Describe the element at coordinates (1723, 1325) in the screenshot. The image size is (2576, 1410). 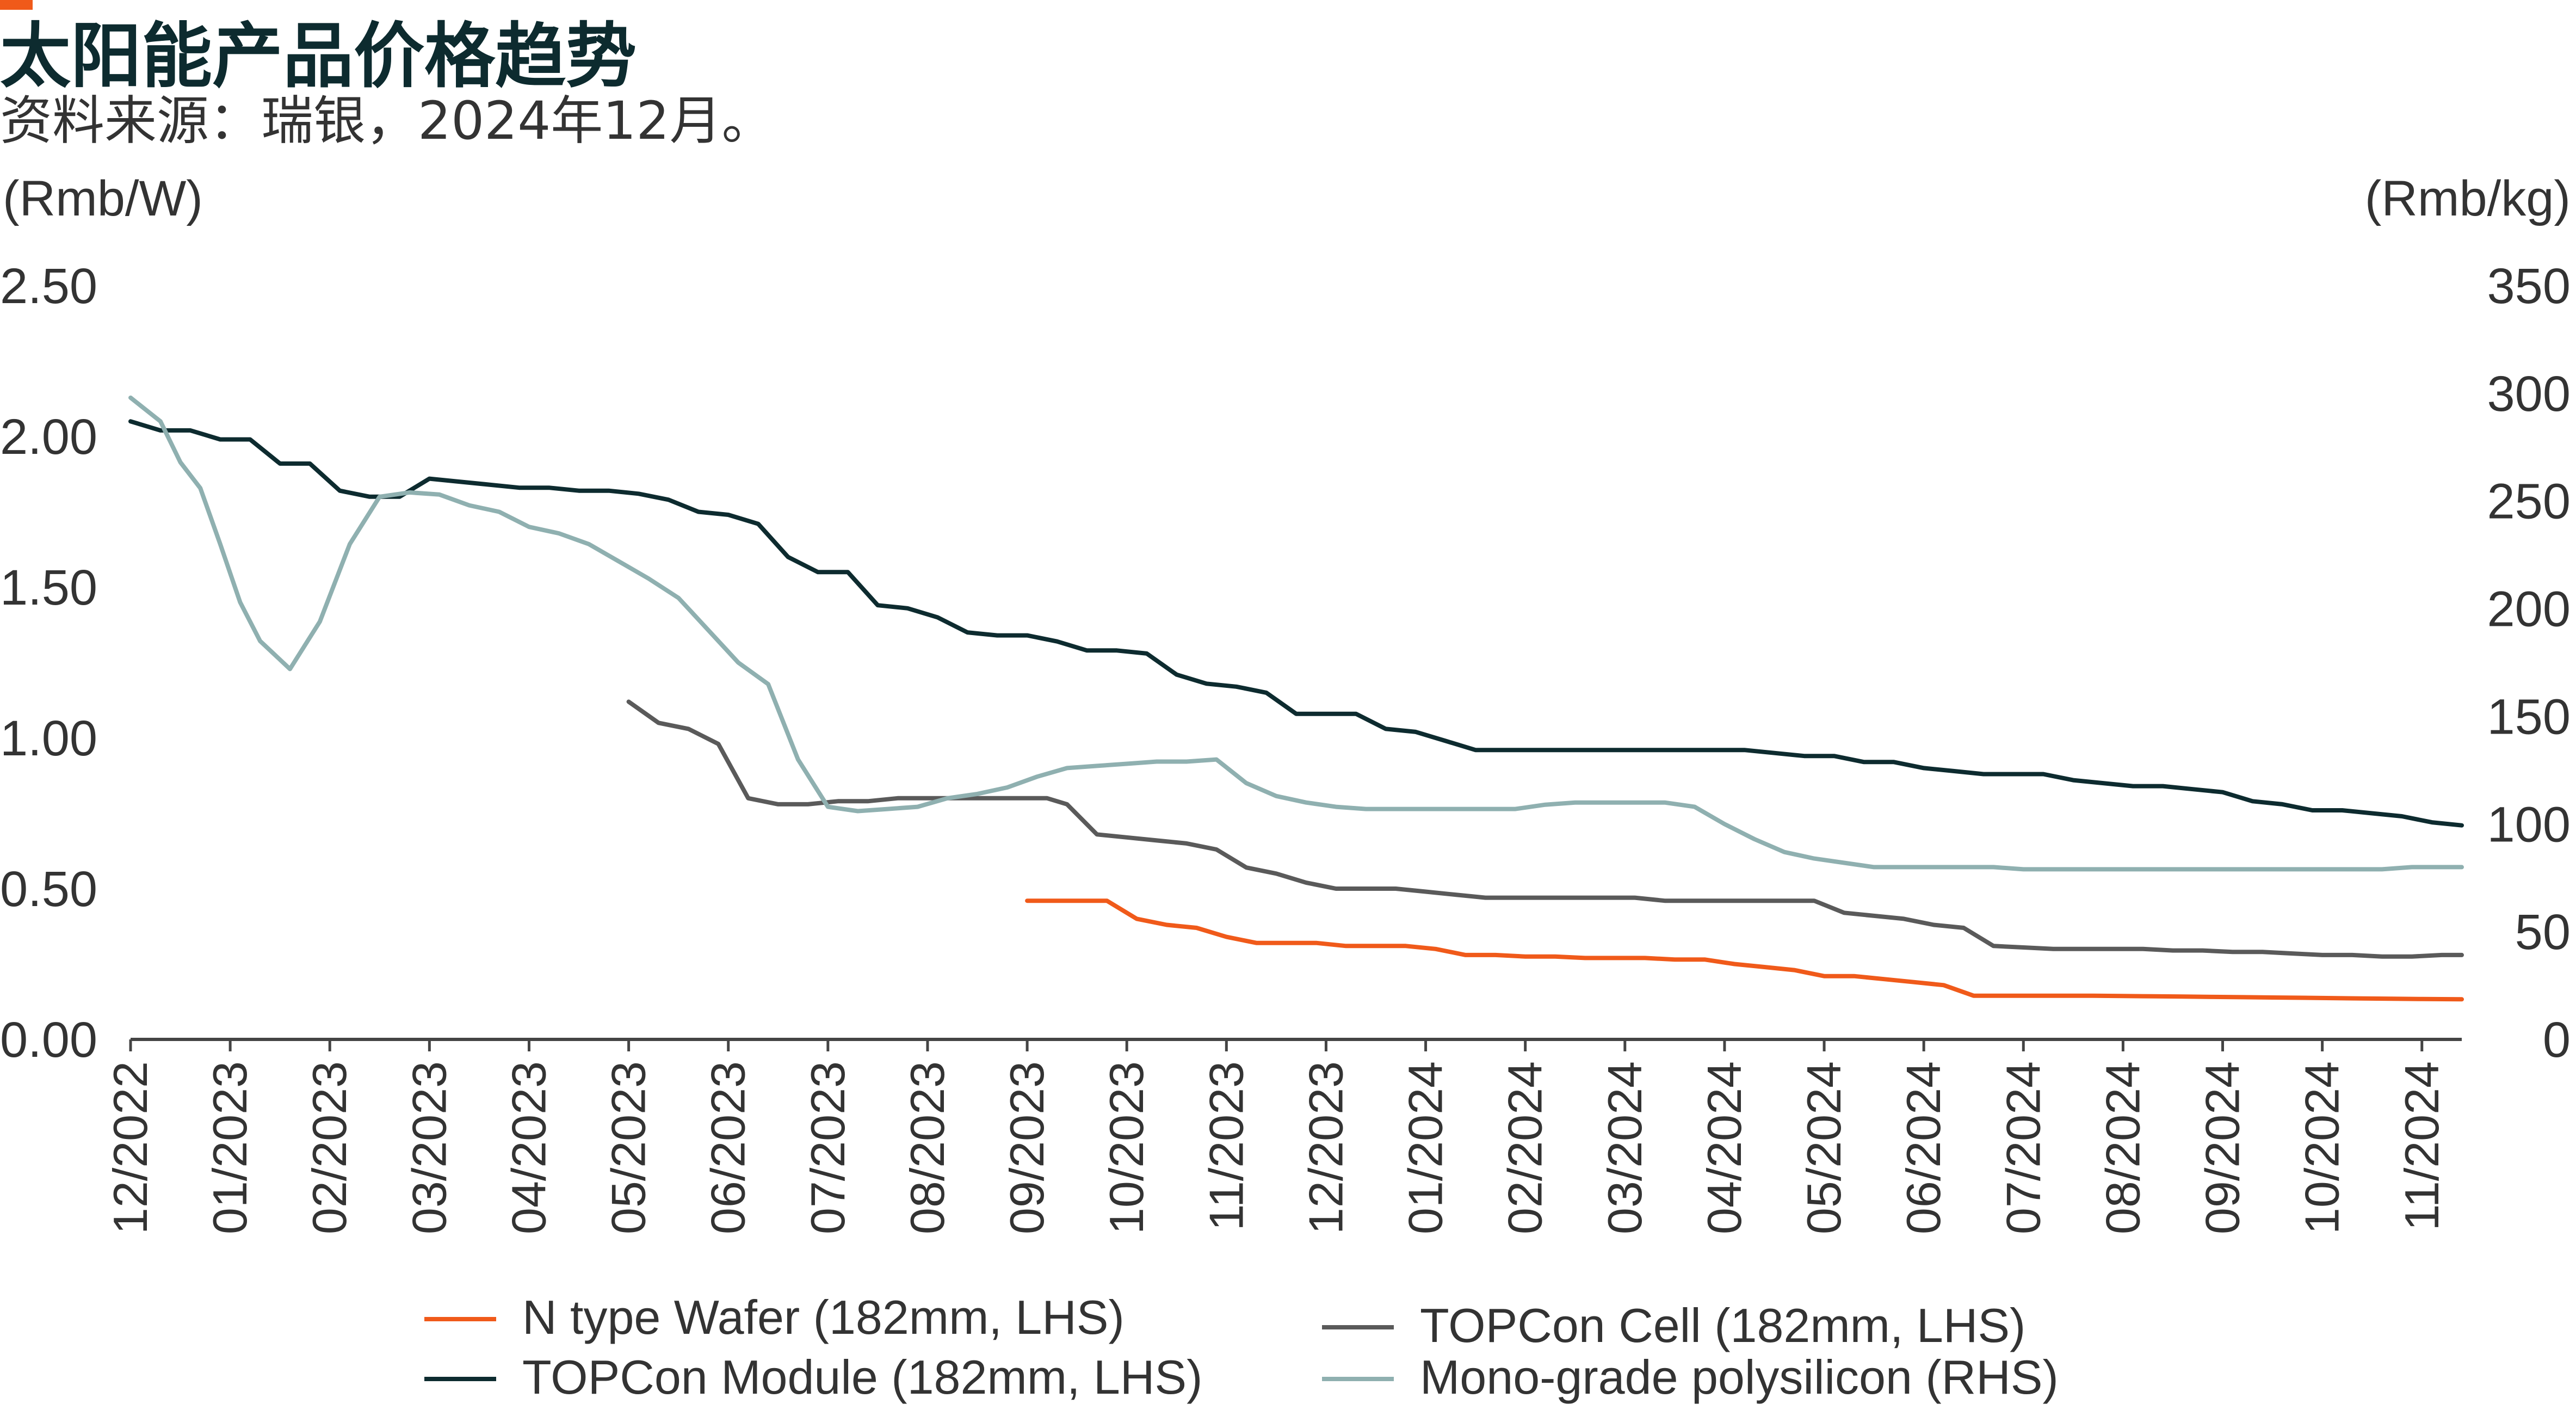
I see `legend-label-cell: TOPCon Cell (182mm, LHS)` at that location.